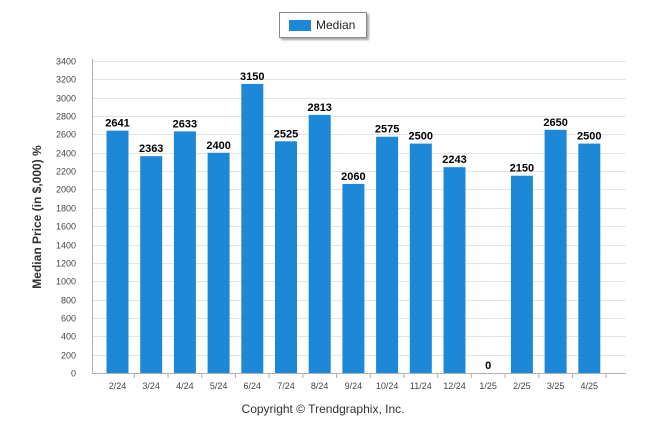 The width and height of the screenshot is (646, 434). What do you see at coordinates (387, 130) in the screenshot?
I see `data-label: 2575` at bounding box center [387, 130].